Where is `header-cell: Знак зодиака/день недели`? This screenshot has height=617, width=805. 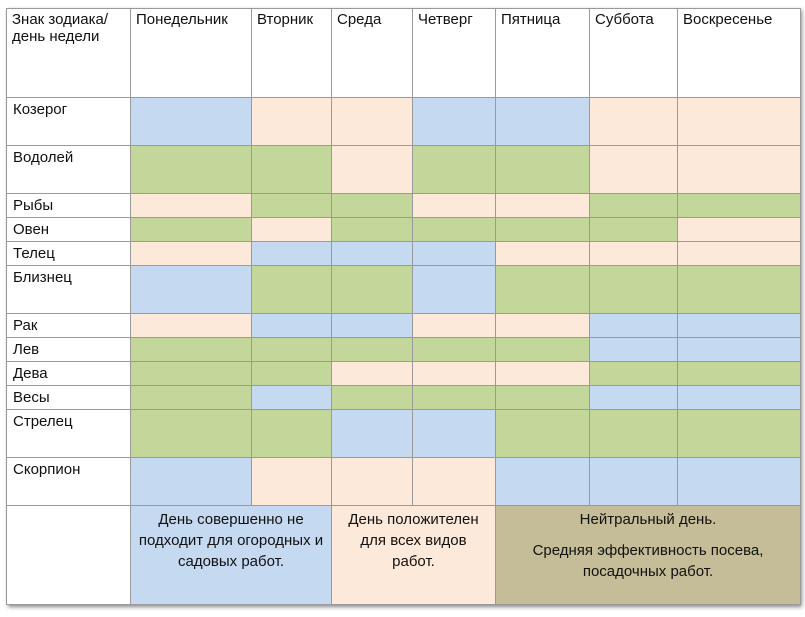 header-cell: Знак зодиака/день недели is located at coordinates (68, 53).